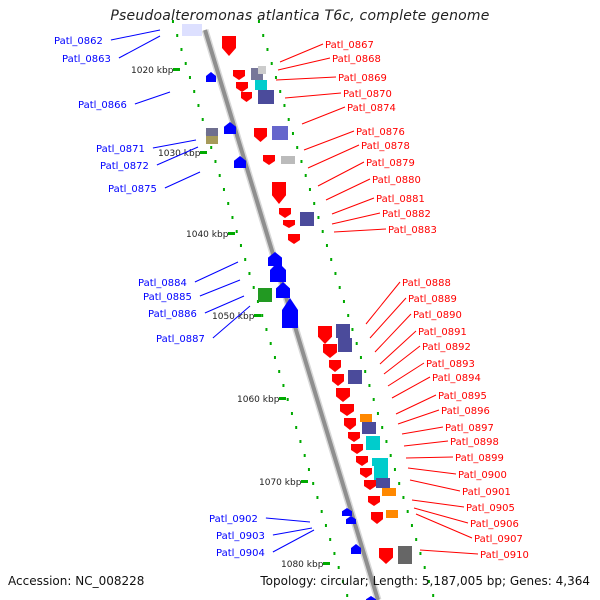  What do you see at coordinates (469, 428) in the screenshot?
I see `gene-label-right: Patl_0897` at bounding box center [469, 428].